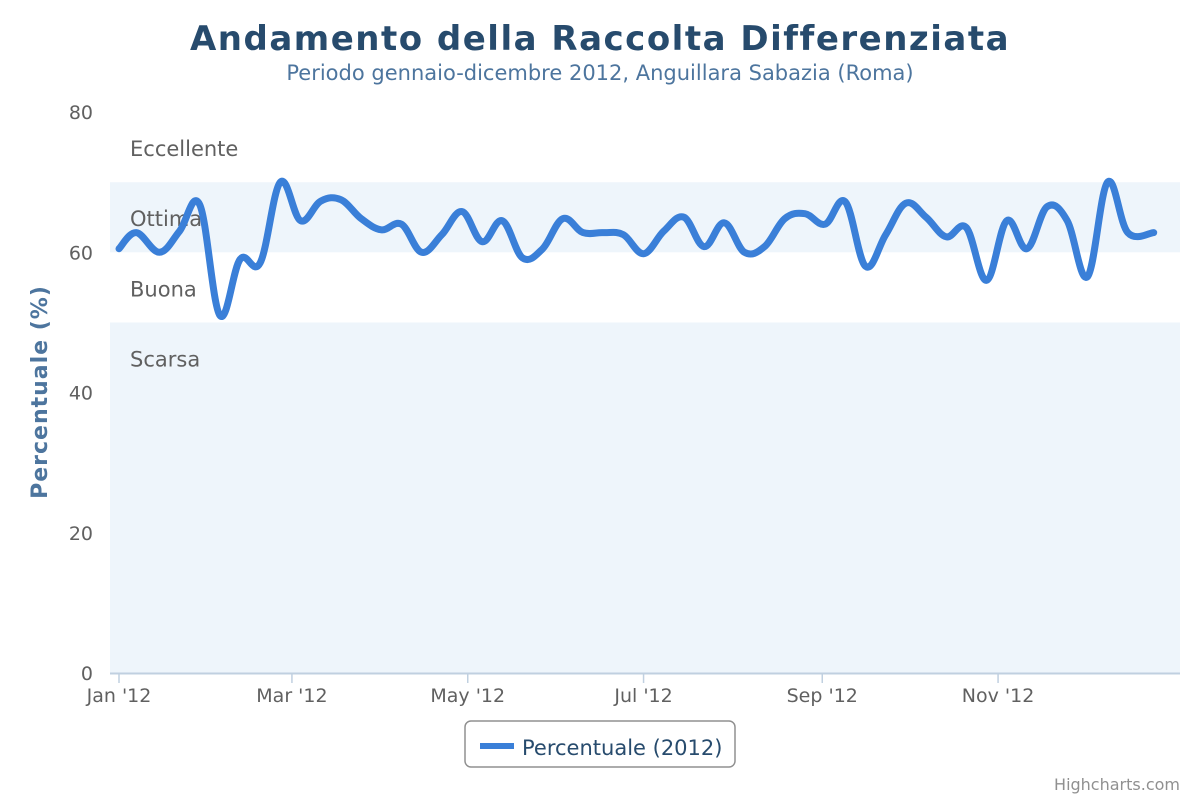 This screenshot has height=800, width=1200. What do you see at coordinates (119, 696) in the screenshot?
I see `x-tick-label: Jan '12` at bounding box center [119, 696].